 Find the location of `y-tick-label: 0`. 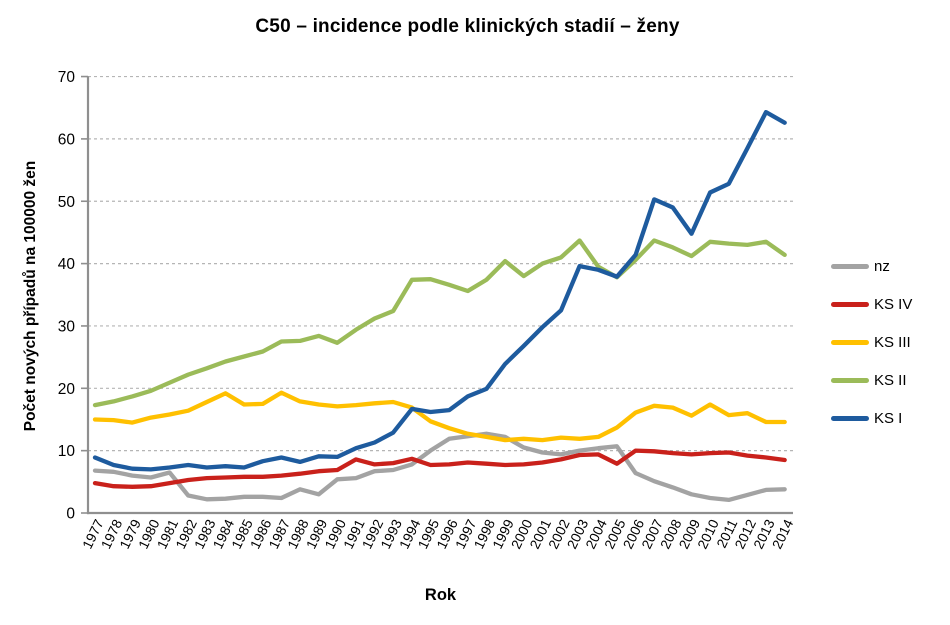

y-tick-label: 0 is located at coordinates (70, 514).